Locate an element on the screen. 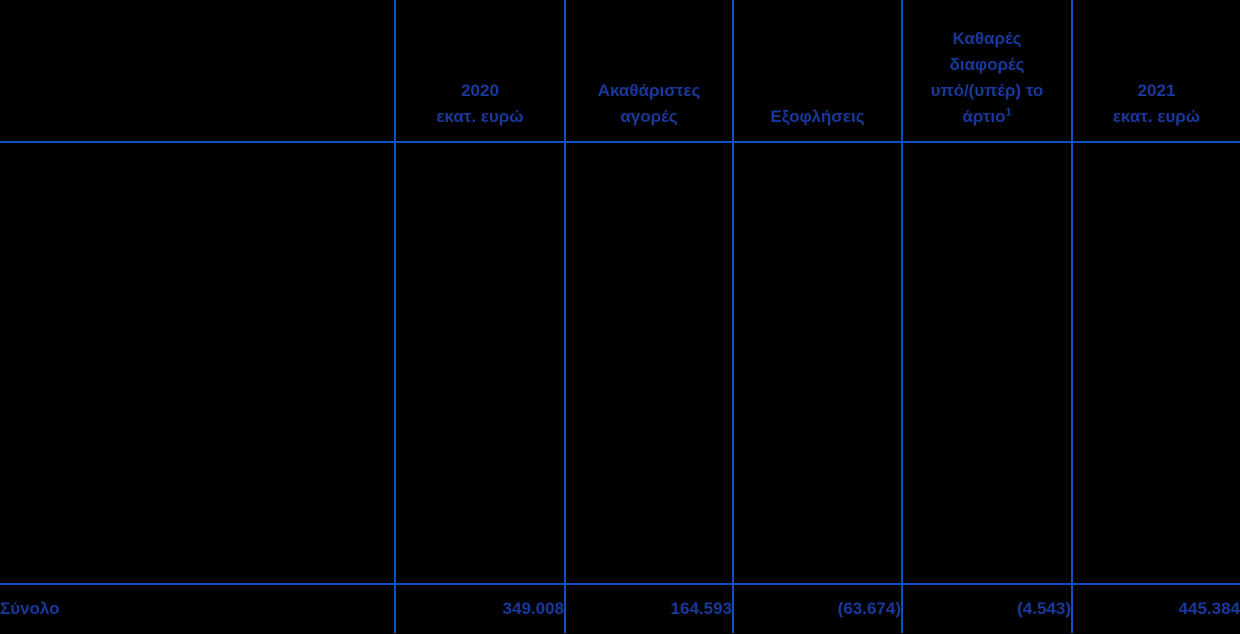 This screenshot has height=634, width=1240. header-cell-2020: 2020 εκατ. ευρώ is located at coordinates (479, 71).